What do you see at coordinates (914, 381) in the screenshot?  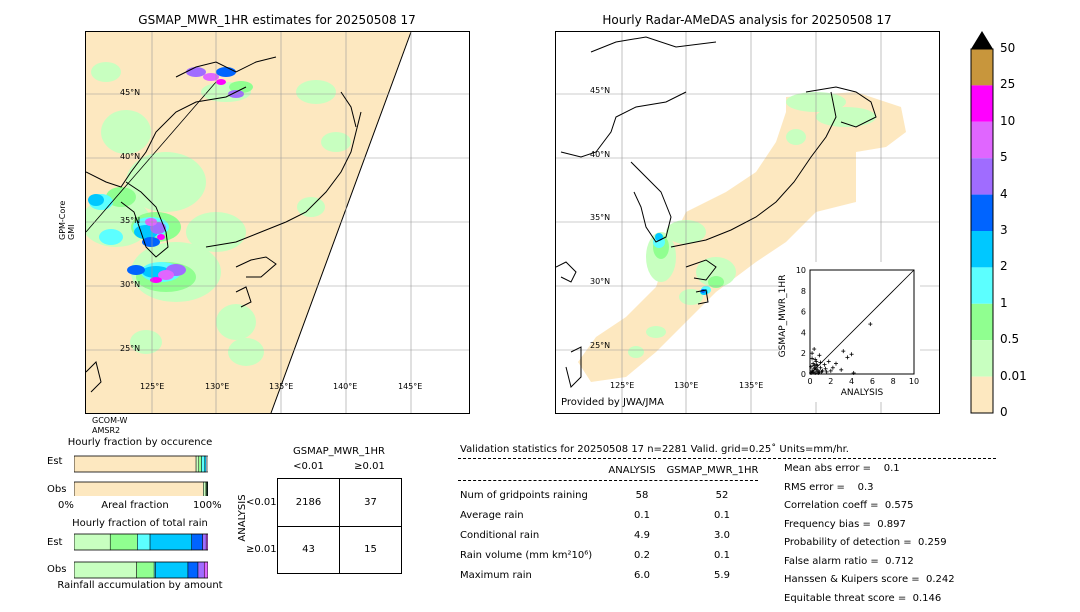 I see `scatter-xtick-5: 10` at bounding box center [914, 381].